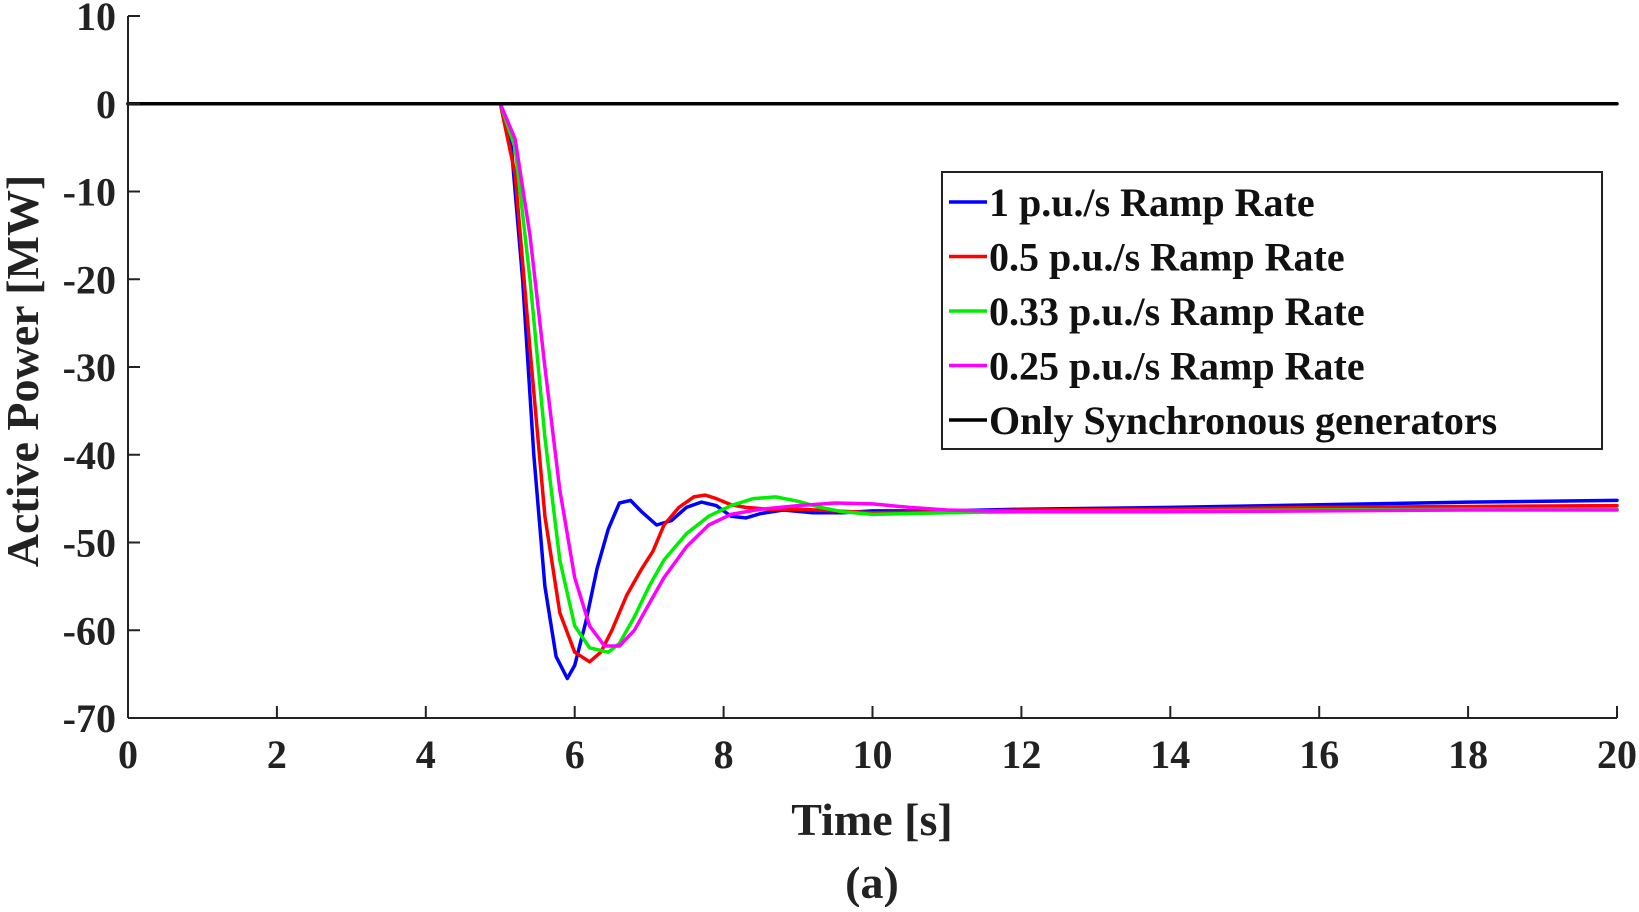 The image size is (1639, 912). I want to click on legend-label-2: 0.5 p.u./s Ramp Rate, so click(1167, 257).